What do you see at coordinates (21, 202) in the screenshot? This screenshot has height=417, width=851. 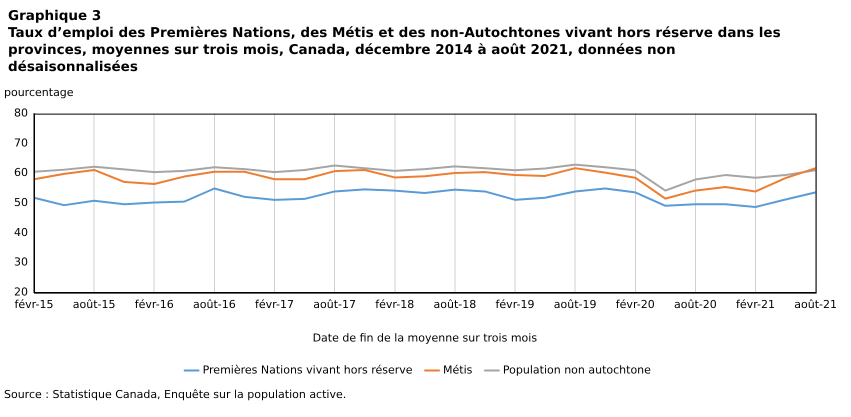 I see `y-tick-label: 50` at bounding box center [21, 202].